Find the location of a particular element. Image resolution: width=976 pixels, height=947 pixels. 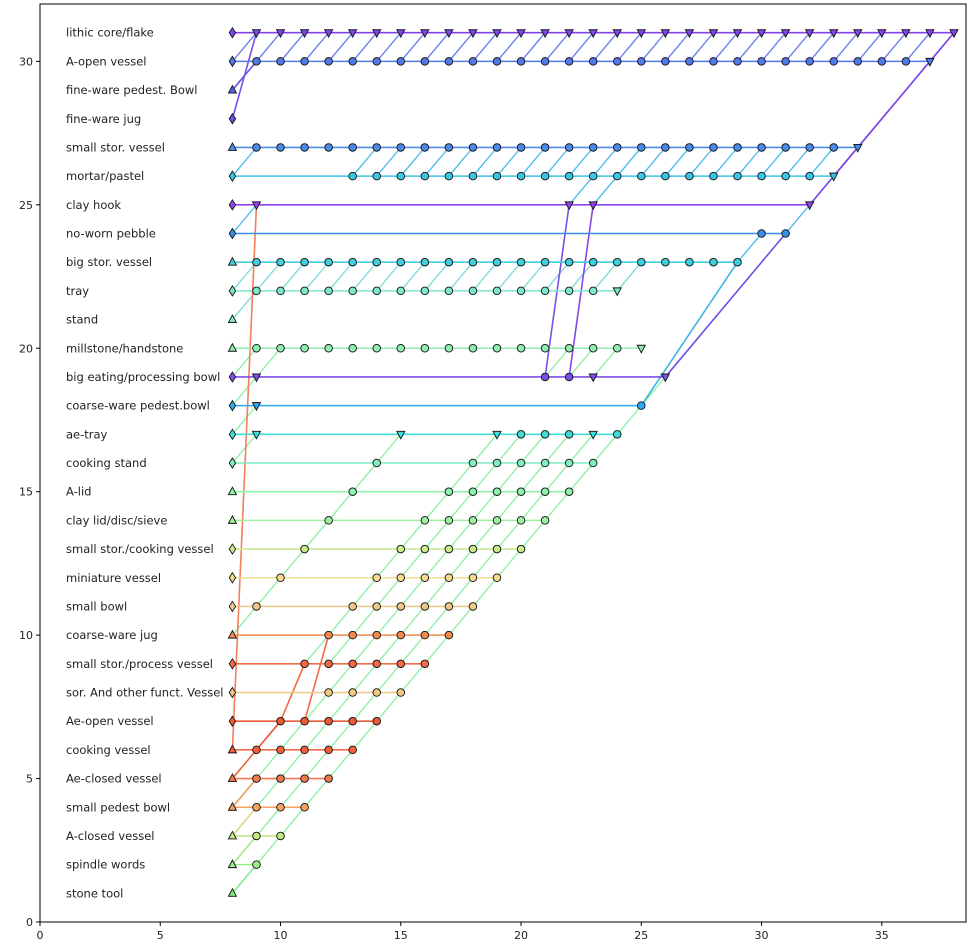

row-label: lithic core/flake is located at coordinates (110, 33).